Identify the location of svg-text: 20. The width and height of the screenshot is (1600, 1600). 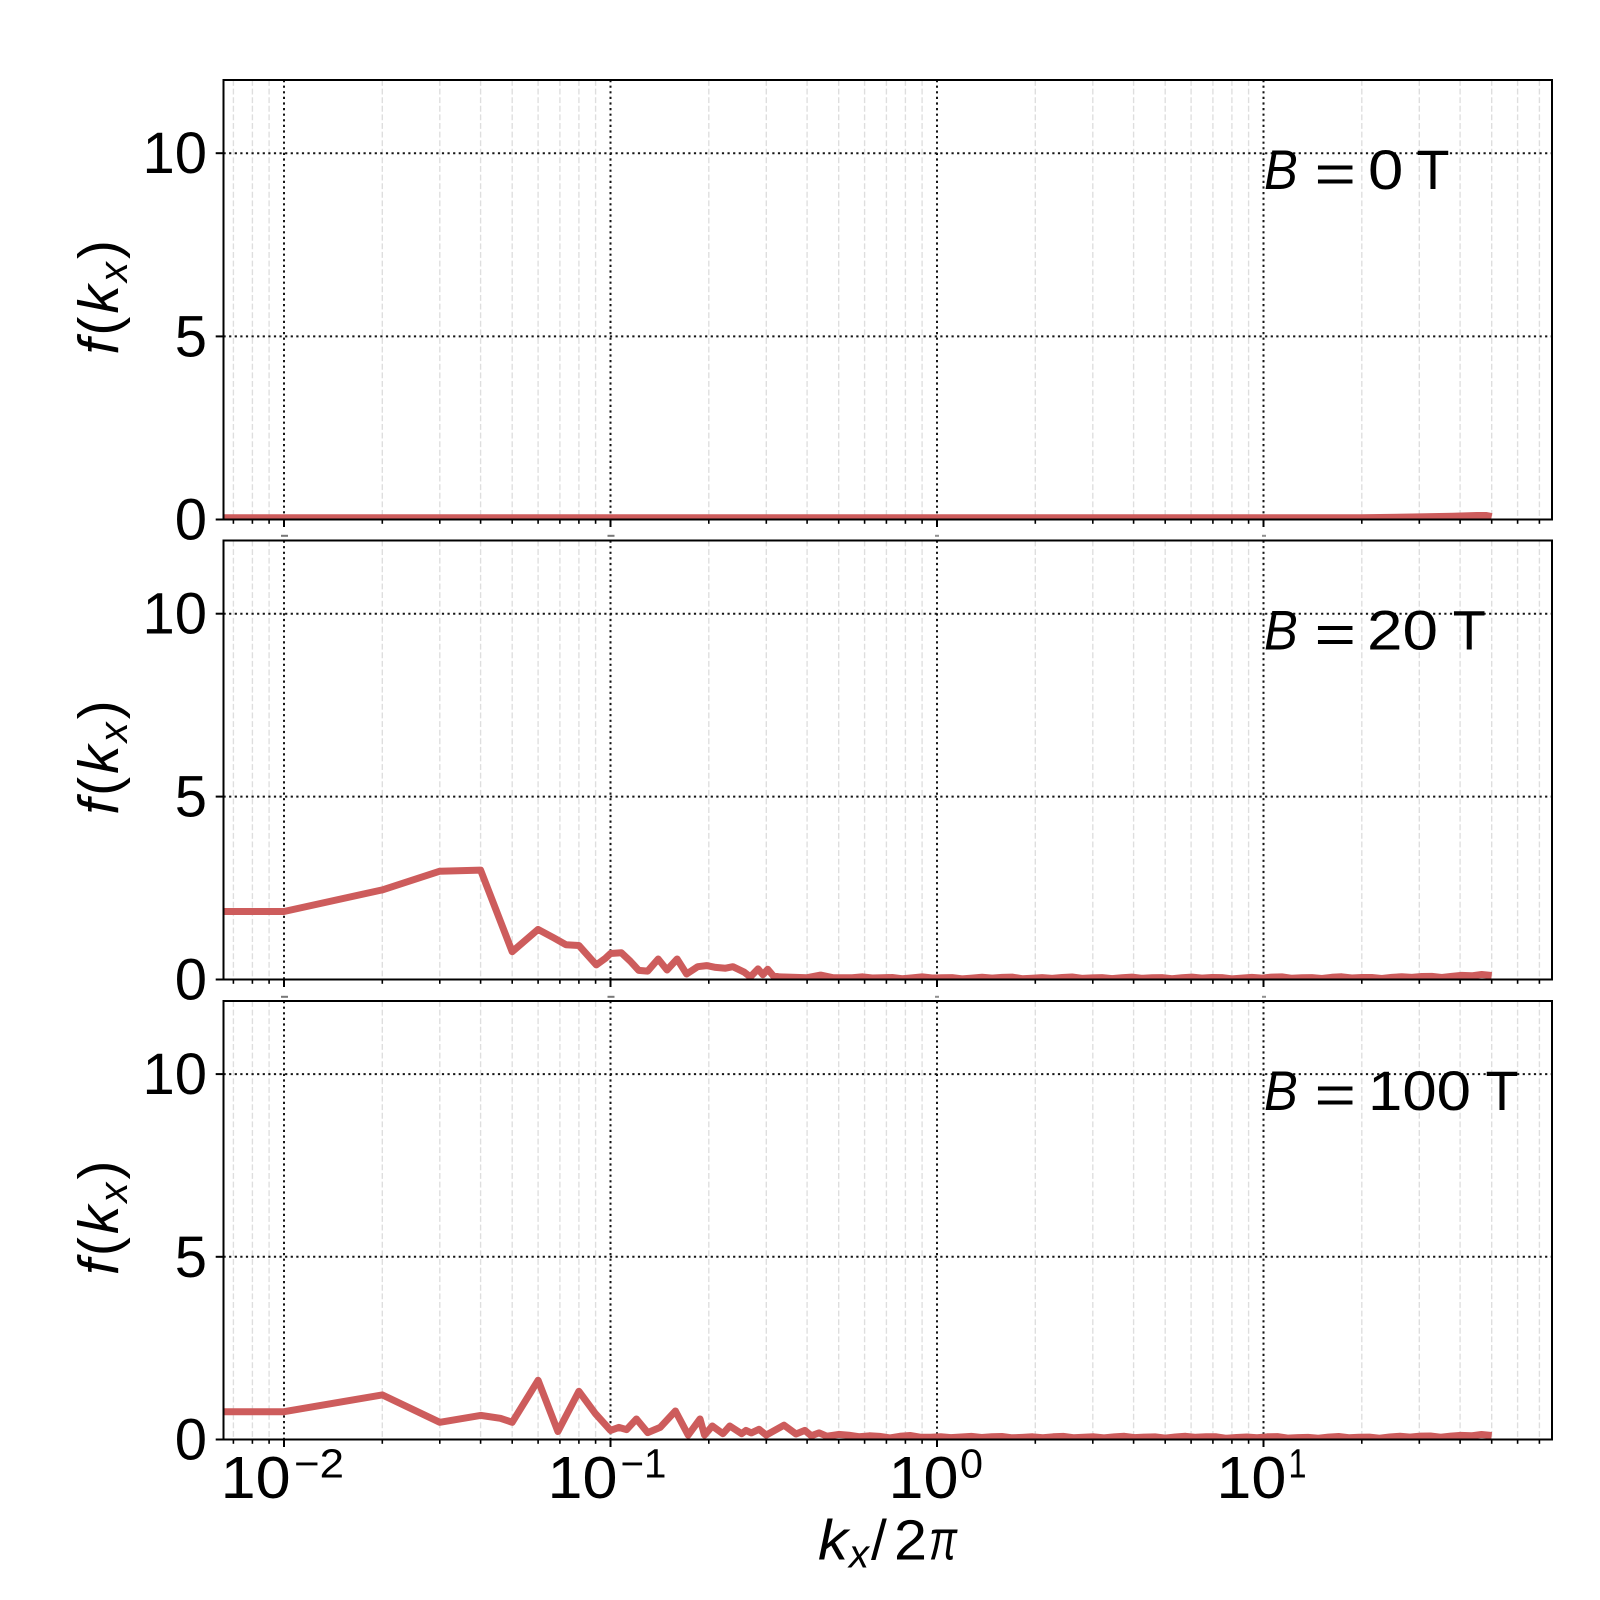
(1402, 631).